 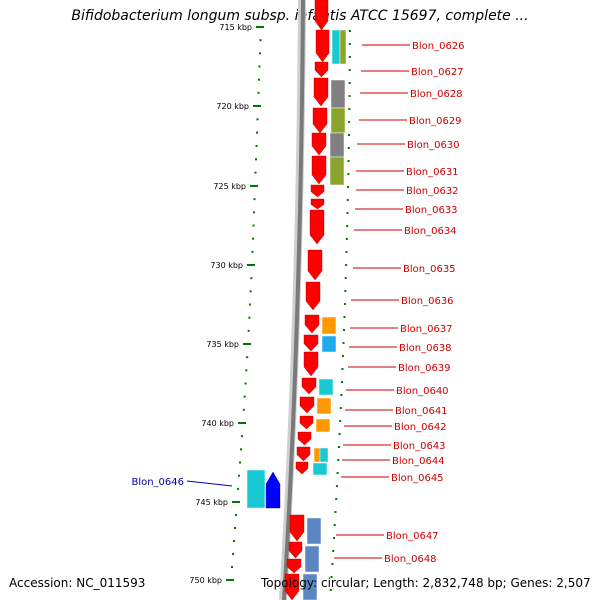 I want to click on gene-label: Blon_0643, so click(x=419, y=446).